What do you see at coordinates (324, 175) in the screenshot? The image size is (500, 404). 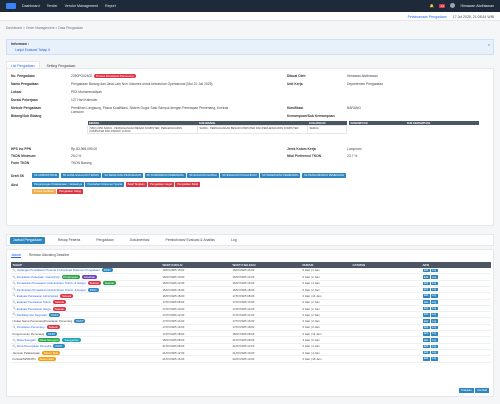 I see `sk-pengumuman-pemenang-button: SK PENGUMUMAN PEMENANG` at bounding box center [324, 175].